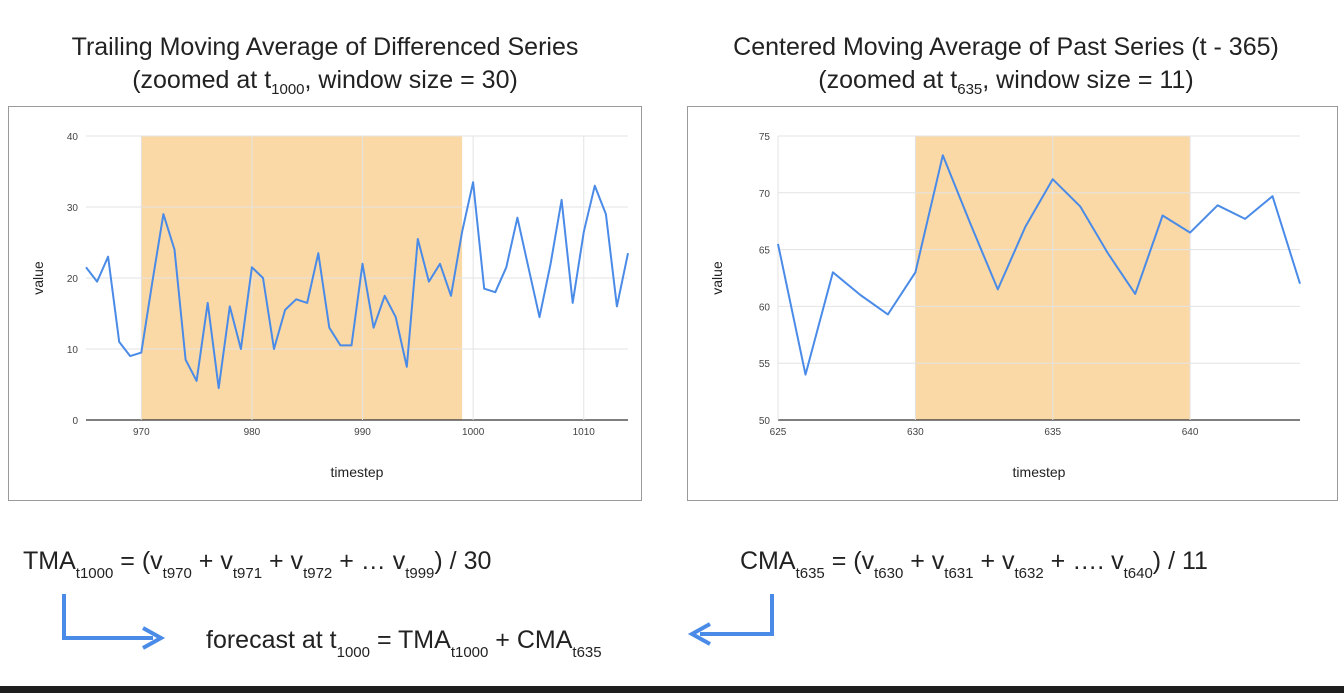 The image size is (1344, 693). What do you see at coordinates (357, 472) in the screenshot?
I see `left-x-axis-label: timestep` at bounding box center [357, 472].